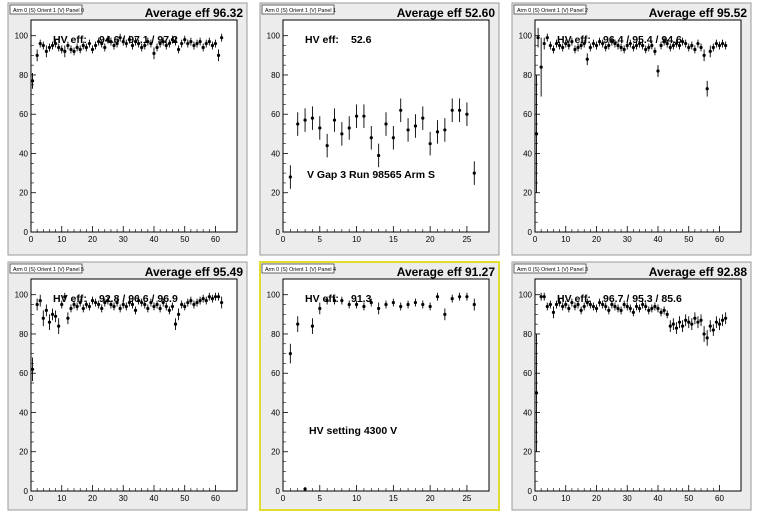  I want to click on panel-label: Arm 0 (S) Orient 1 (V) Panel 2, so click(552, 11).